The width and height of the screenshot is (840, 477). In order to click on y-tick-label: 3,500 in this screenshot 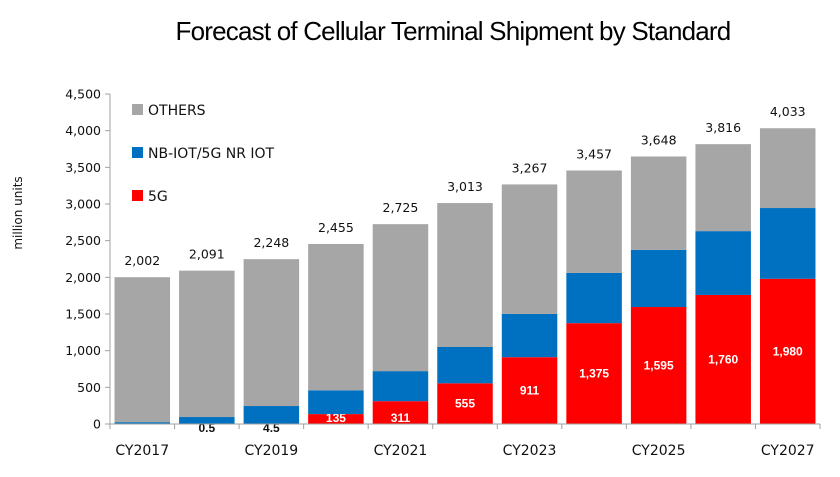, I will do `click(83, 167)`.